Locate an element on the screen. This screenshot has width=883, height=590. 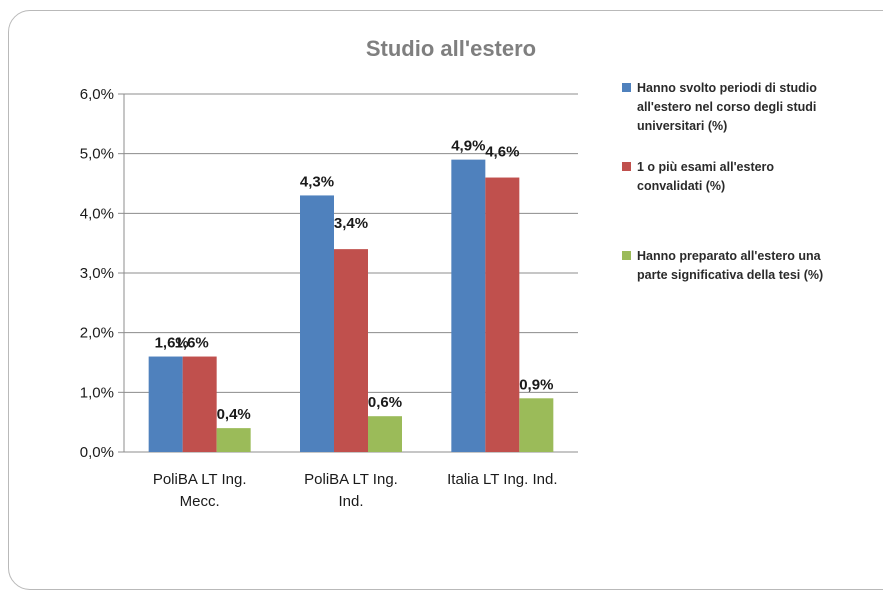
legend-label: convalidati (%) is located at coordinates (681, 186).